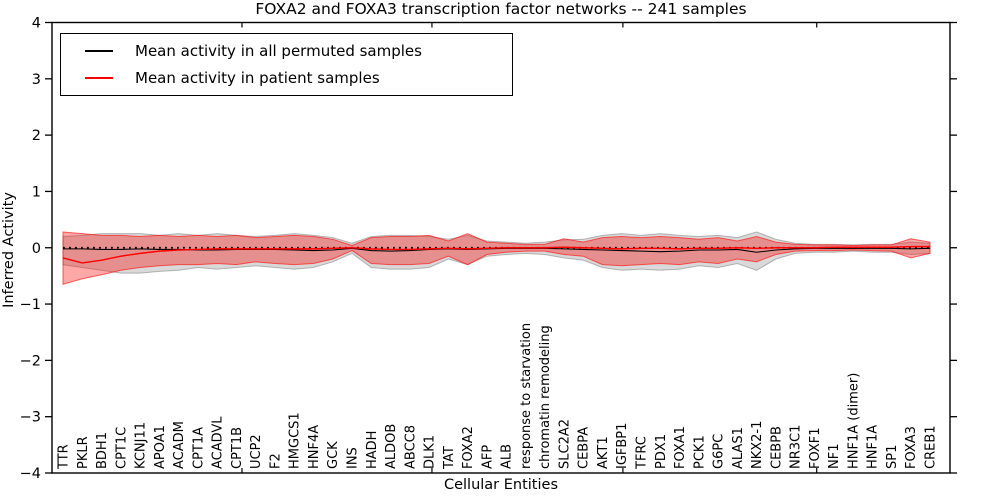 The height and width of the screenshot is (500, 1000). I want to click on x-tick-label: HADH, so click(372, 450).